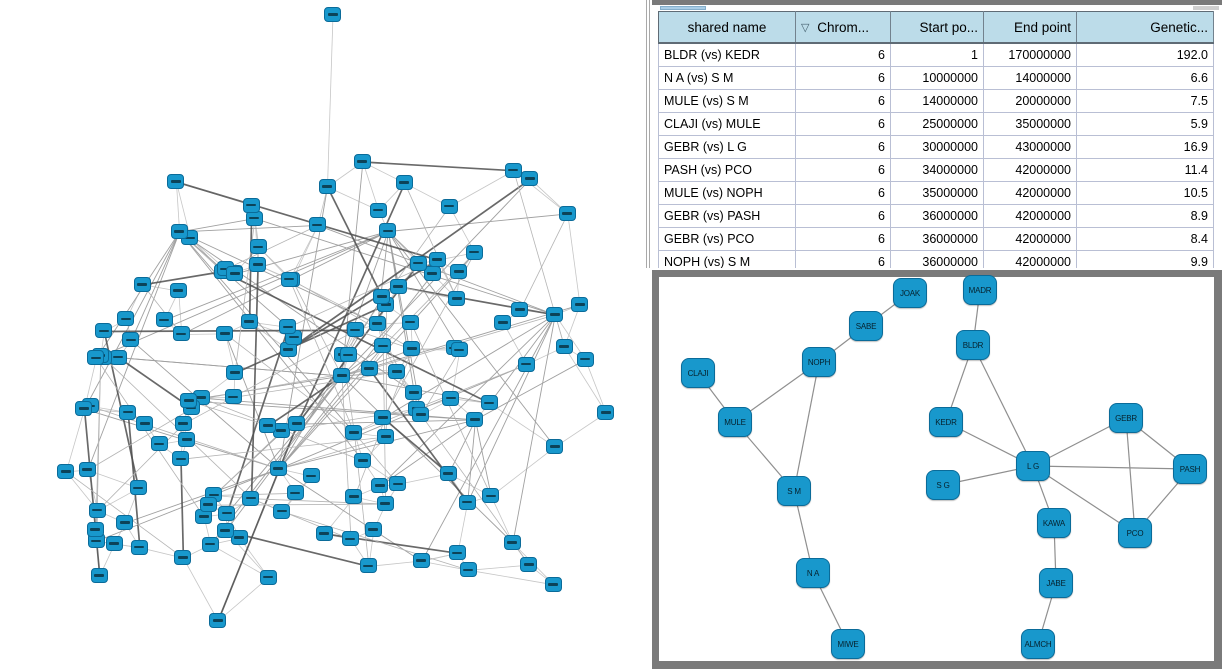  Describe the element at coordinates (936, 54) in the screenshot. I see `table-row: BLDR (vs) KEDR 6 1 170000000 192.0` at that location.